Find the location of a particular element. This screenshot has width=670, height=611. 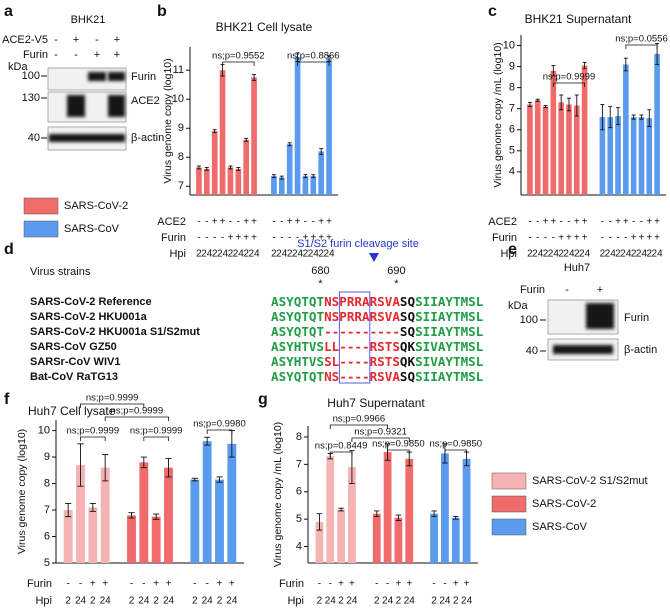

legend-label: SARS-CoV-2 S1/S2mut is located at coordinates (590, 481).